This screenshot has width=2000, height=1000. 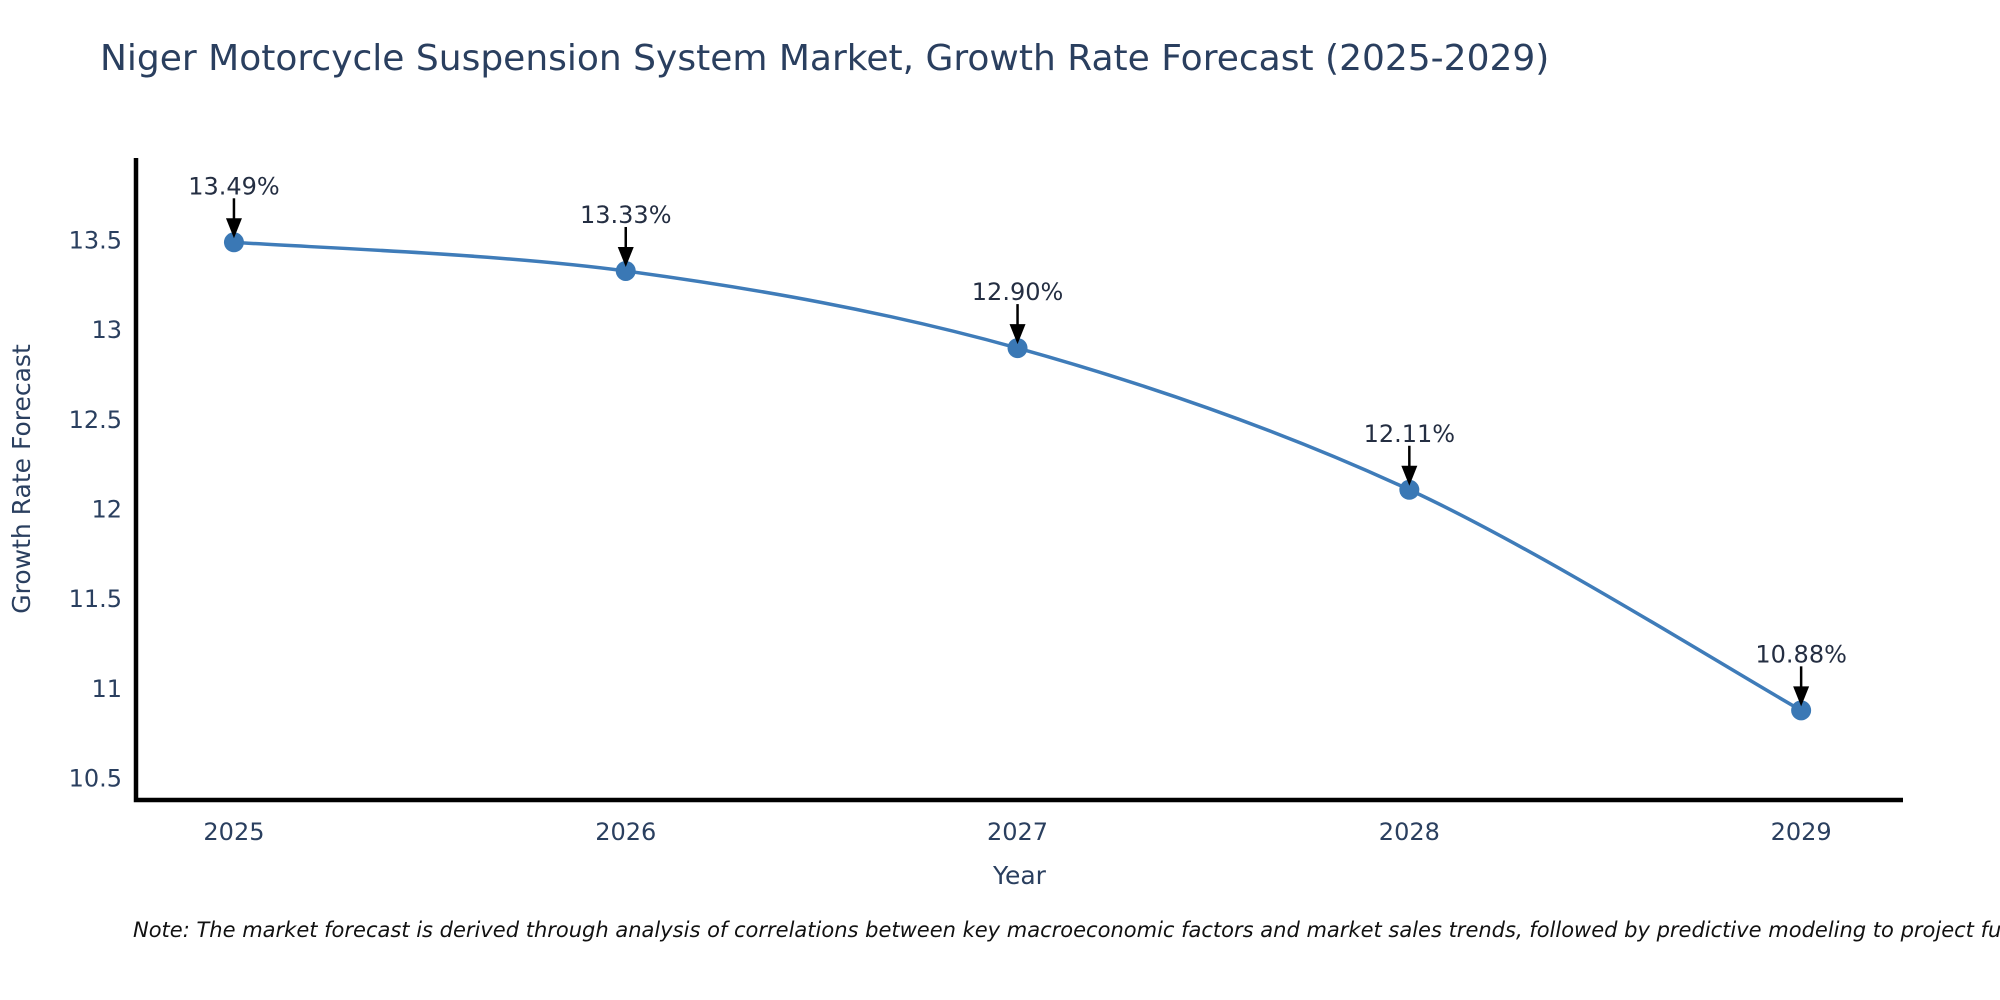 I want to click on x-tick-label: 2029, so click(x=1801, y=832).